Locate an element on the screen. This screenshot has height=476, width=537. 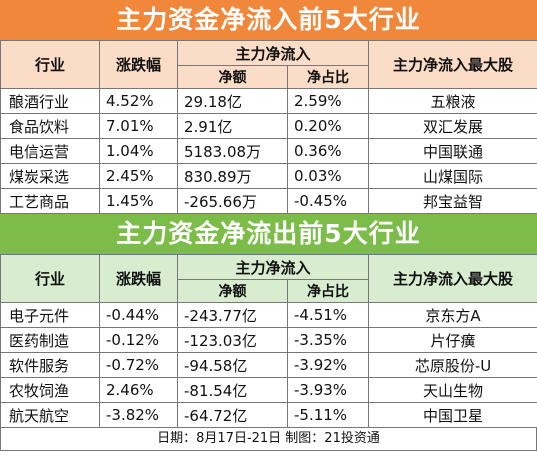
amount-cell: 5183.08万 is located at coordinates (232, 151).